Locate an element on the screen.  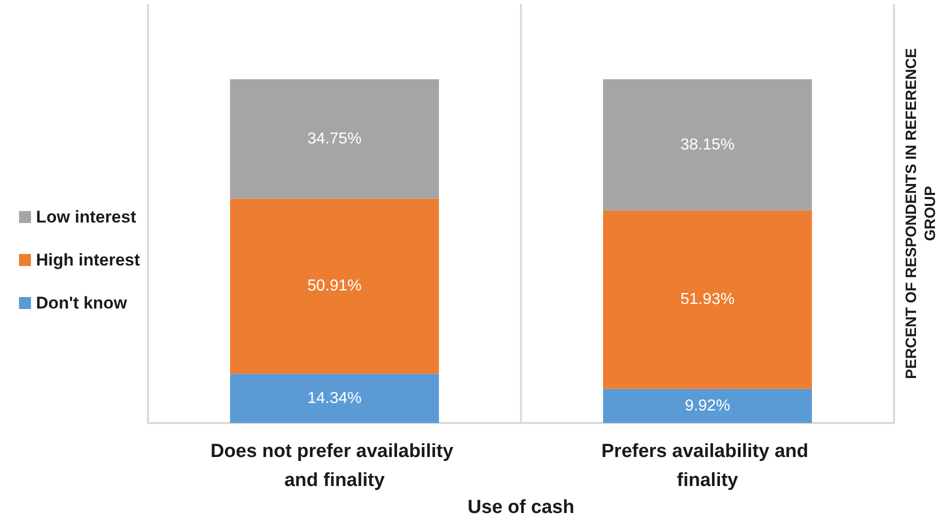
data-label: 14.34% is located at coordinates (334, 398).